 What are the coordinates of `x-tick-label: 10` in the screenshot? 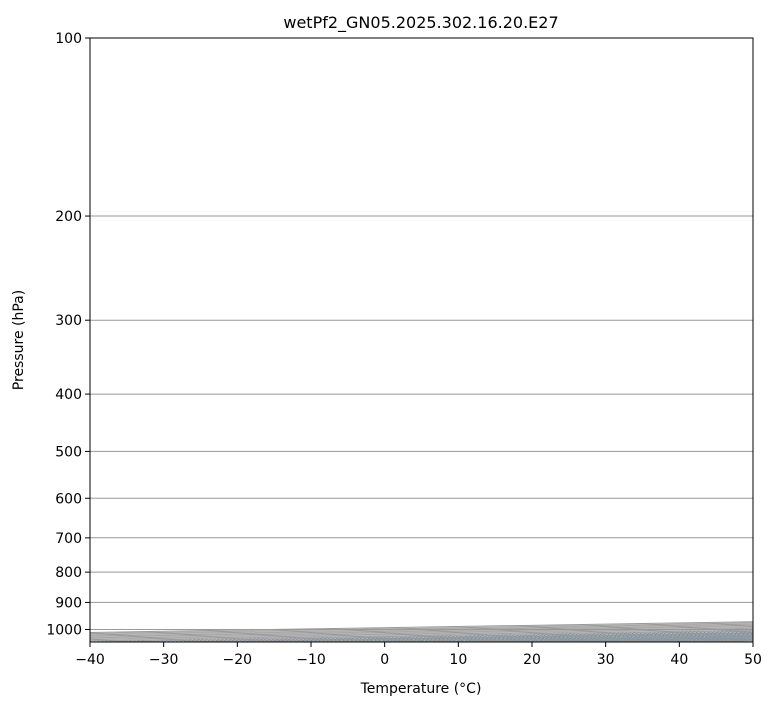 It's located at (458, 660).